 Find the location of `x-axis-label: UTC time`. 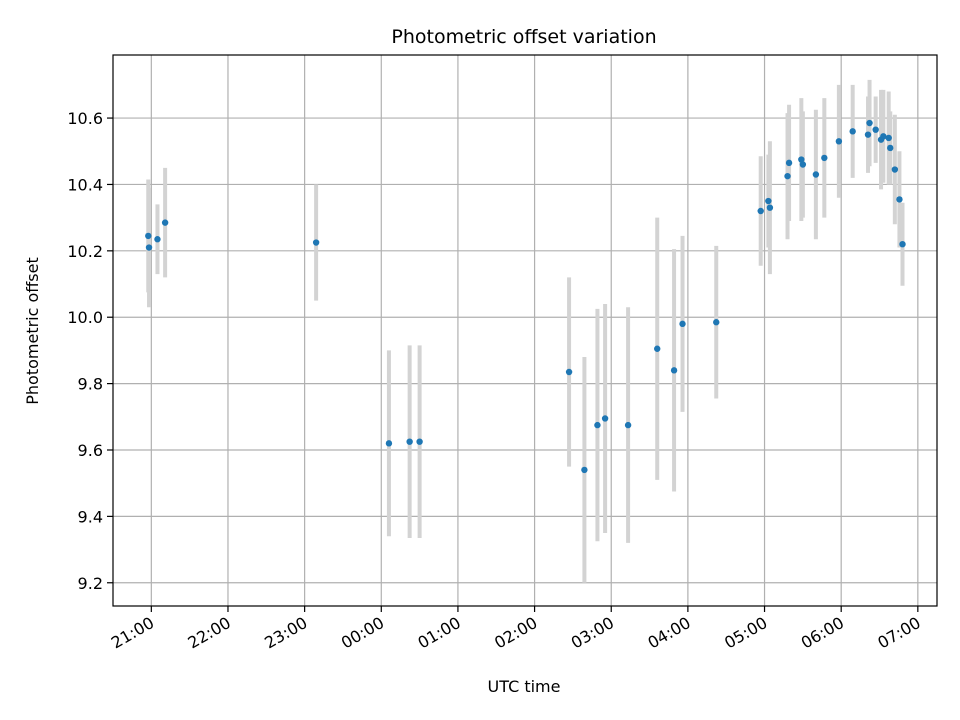

x-axis-label: UTC time is located at coordinates (524, 686).